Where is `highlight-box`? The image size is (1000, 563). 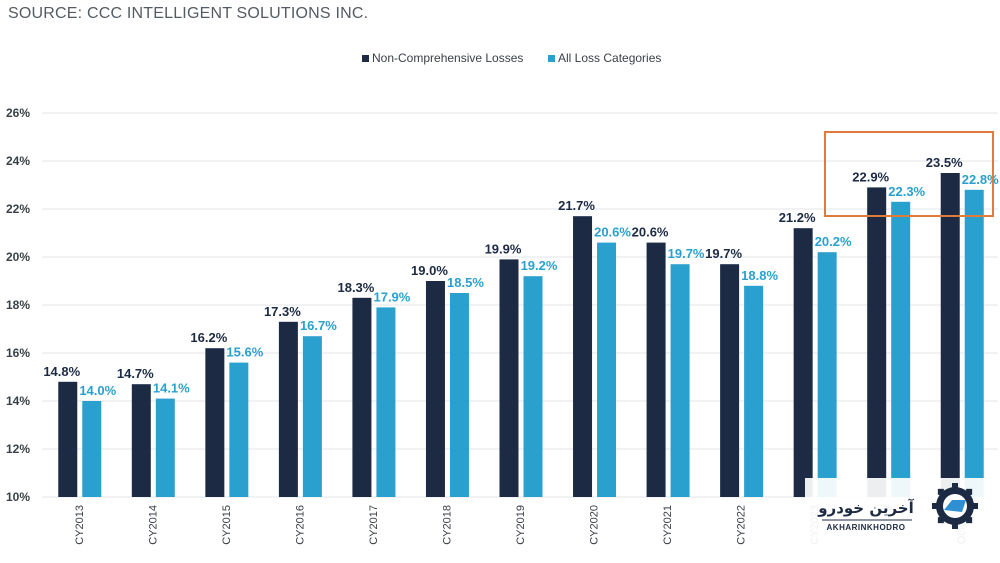 highlight-box is located at coordinates (909, 174).